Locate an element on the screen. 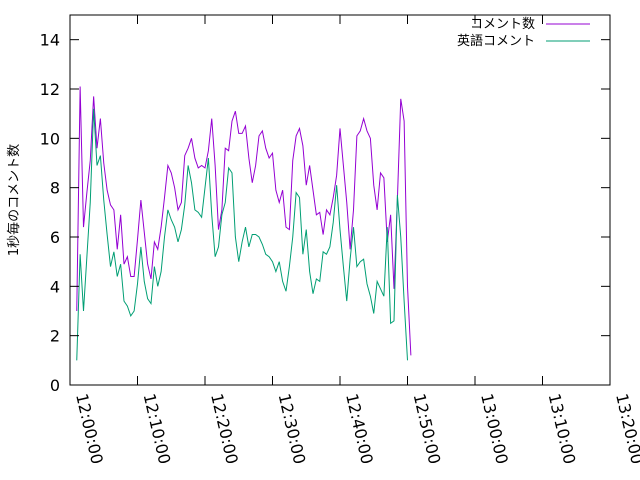  y-tick-label: 8 is located at coordinates (55, 188).